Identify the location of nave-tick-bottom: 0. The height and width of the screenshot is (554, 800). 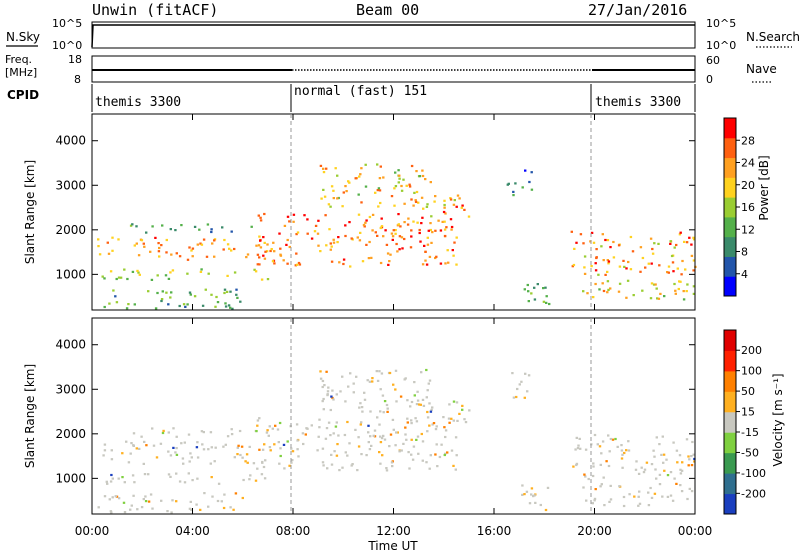
(709, 79).